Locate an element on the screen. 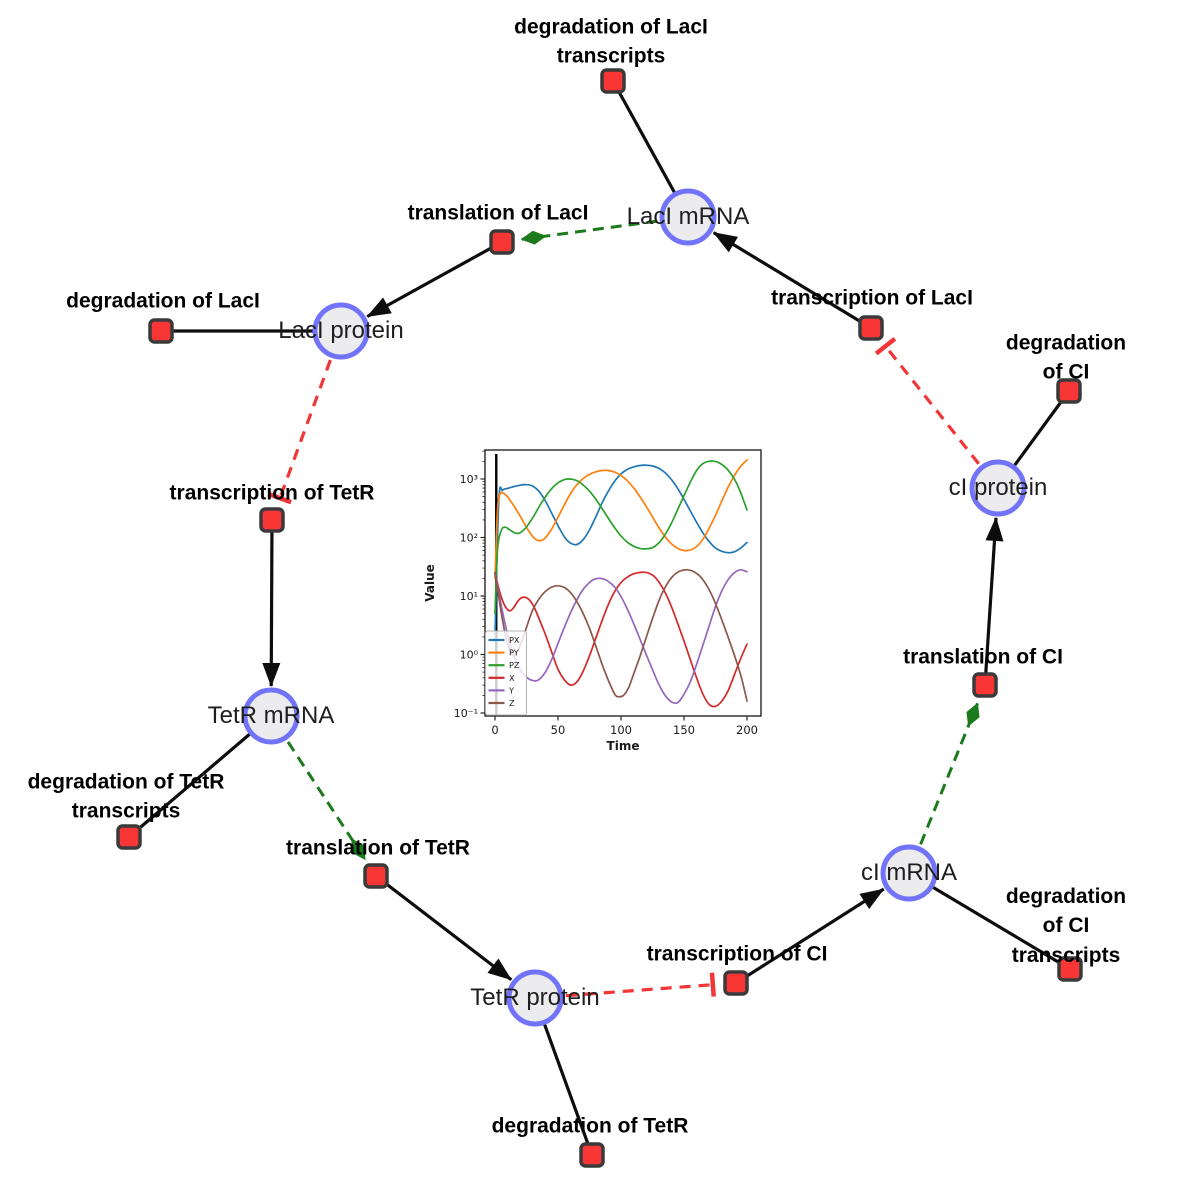  reaction-node-transcription-ci is located at coordinates (736, 983).